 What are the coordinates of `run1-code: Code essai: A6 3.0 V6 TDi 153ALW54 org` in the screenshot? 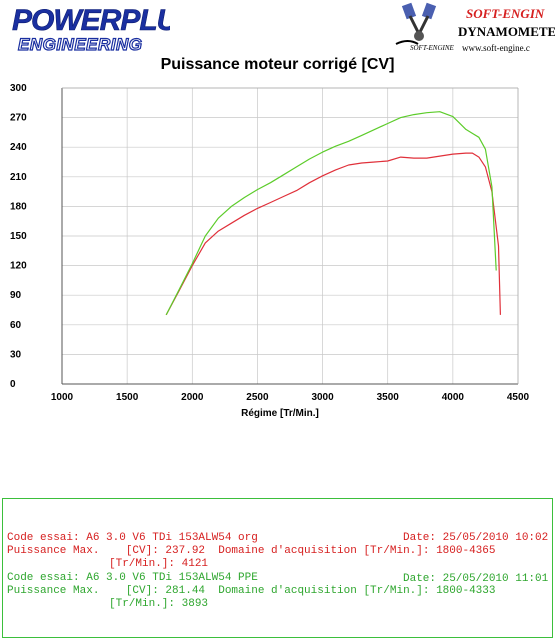 It's located at (132, 538).